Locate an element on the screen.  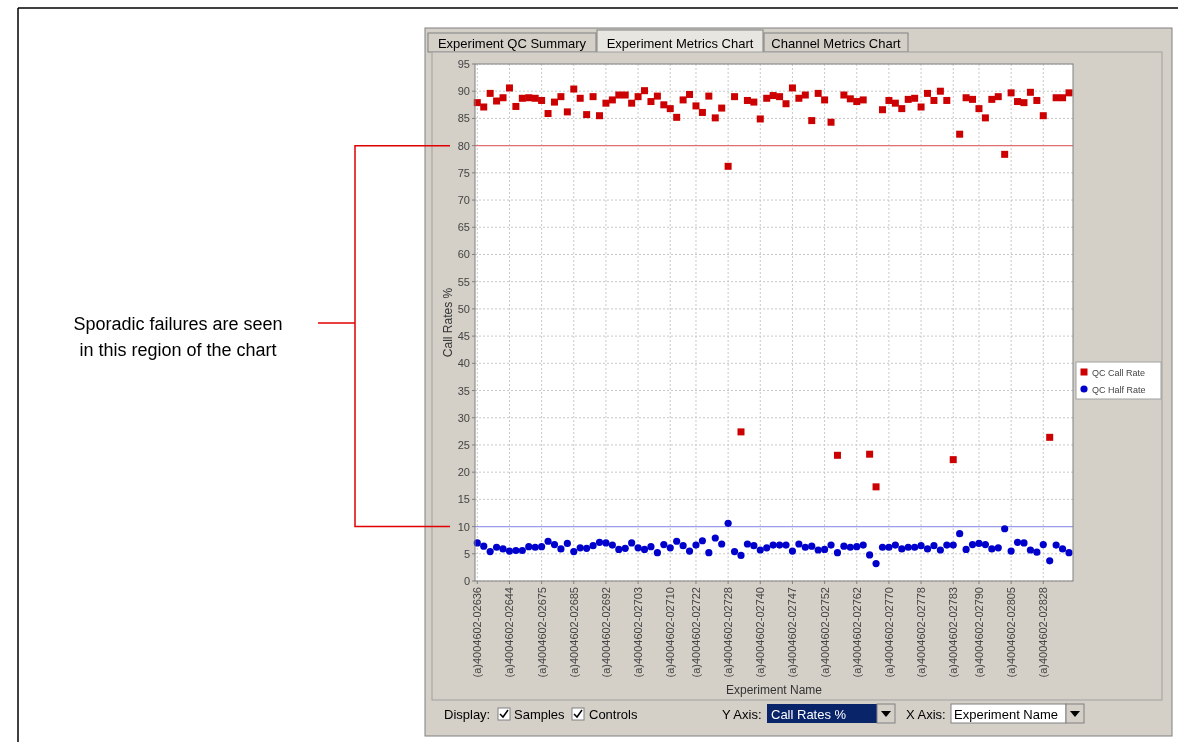
y-tick-label: 70 is located at coordinates (463, 200).